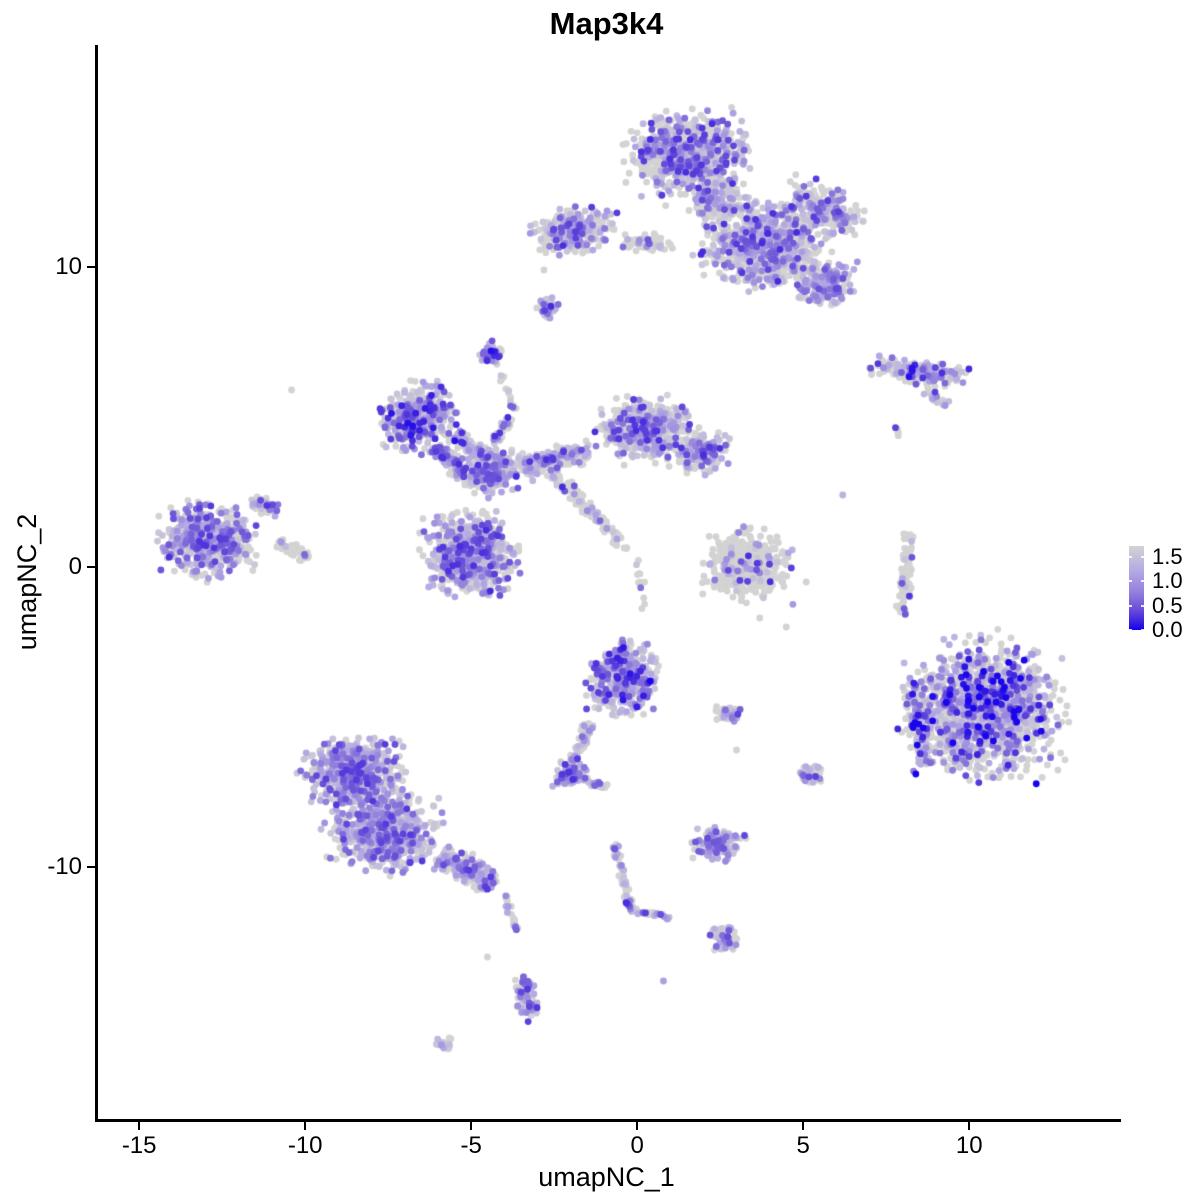 The height and width of the screenshot is (1200, 1200). What do you see at coordinates (68, 266) in the screenshot?
I see `y-tick-label: 10` at bounding box center [68, 266].